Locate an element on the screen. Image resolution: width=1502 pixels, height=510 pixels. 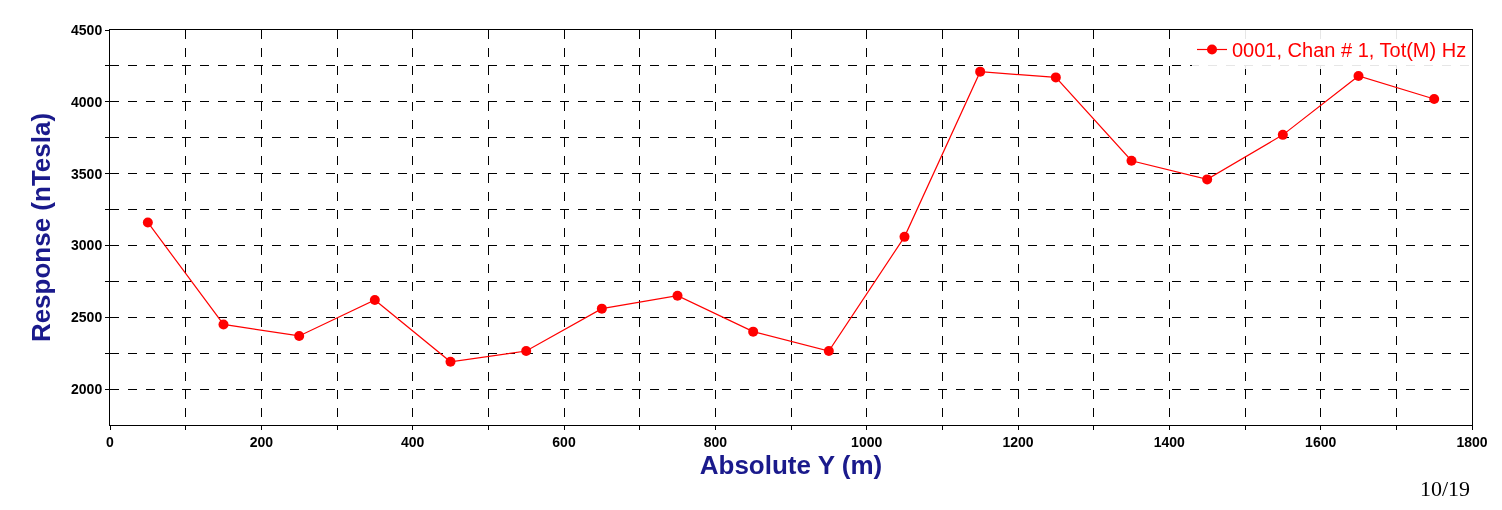
x-tick-label: 1000 is located at coordinates (867, 441).